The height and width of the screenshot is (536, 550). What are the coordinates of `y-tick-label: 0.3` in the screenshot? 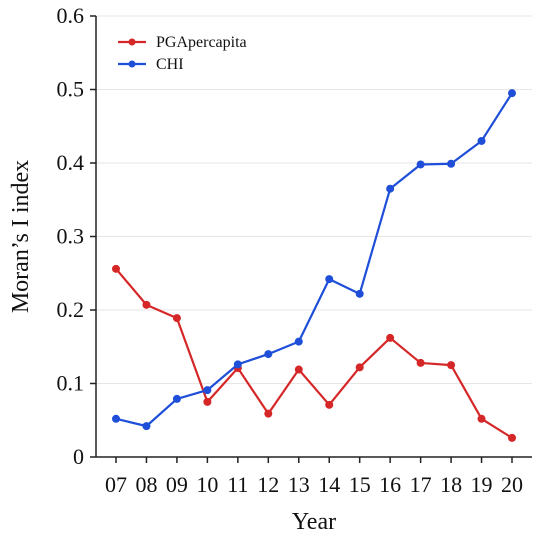 It's located at (71, 236).